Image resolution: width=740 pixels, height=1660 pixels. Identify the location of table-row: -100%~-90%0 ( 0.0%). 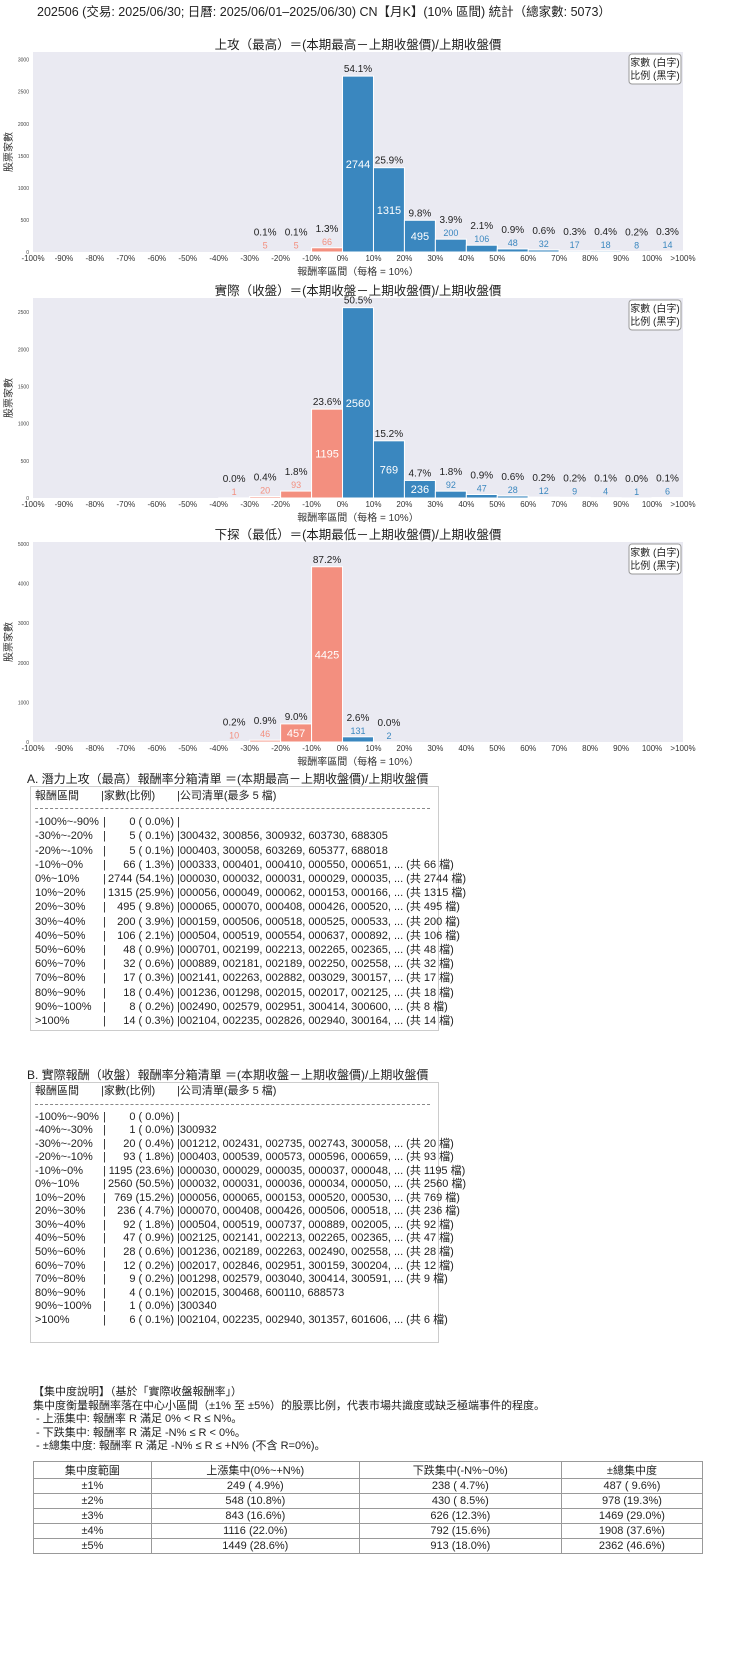
(236, 1118).